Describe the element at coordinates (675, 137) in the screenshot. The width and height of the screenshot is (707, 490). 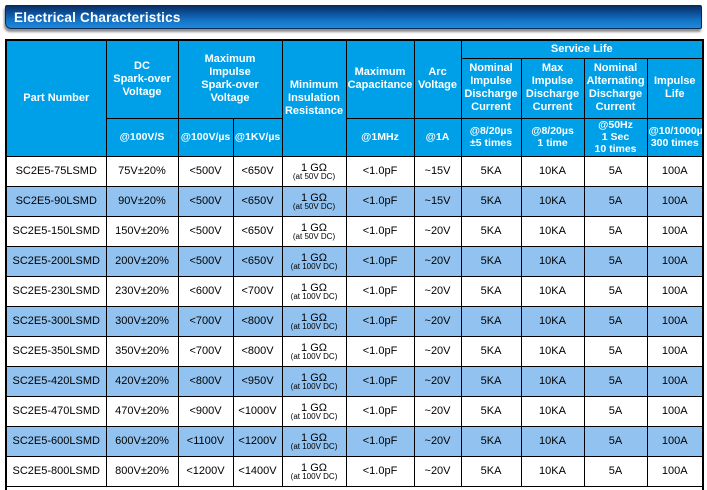
I see `subheader-10-1000us-300times: @10/1000µs 300 times` at that location.